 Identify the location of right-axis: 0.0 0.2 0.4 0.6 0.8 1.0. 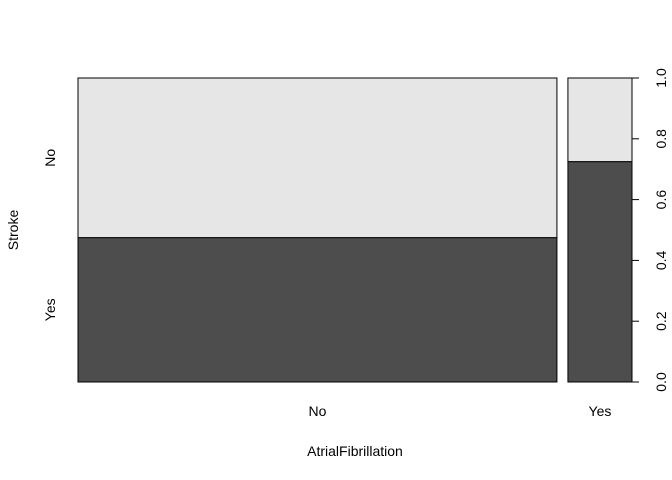
(650, 230).